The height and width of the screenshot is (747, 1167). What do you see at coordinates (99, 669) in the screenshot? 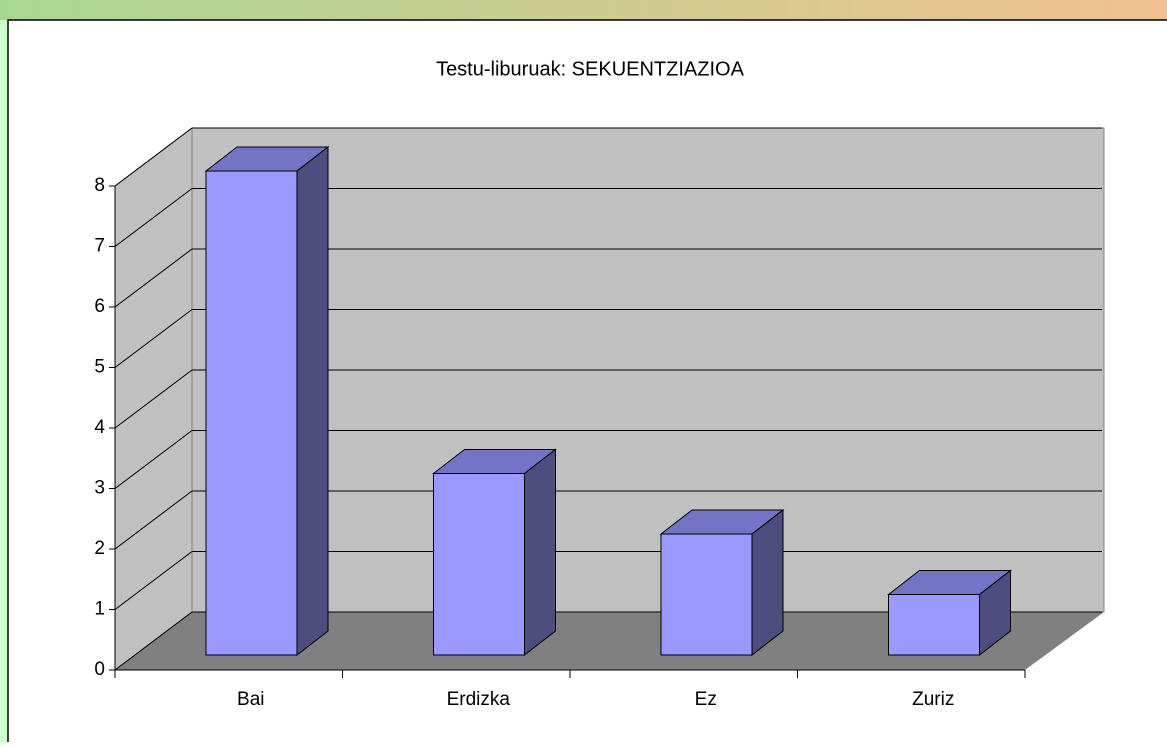
I see `y-tick-label: 0` at bounding box center [99, 669].